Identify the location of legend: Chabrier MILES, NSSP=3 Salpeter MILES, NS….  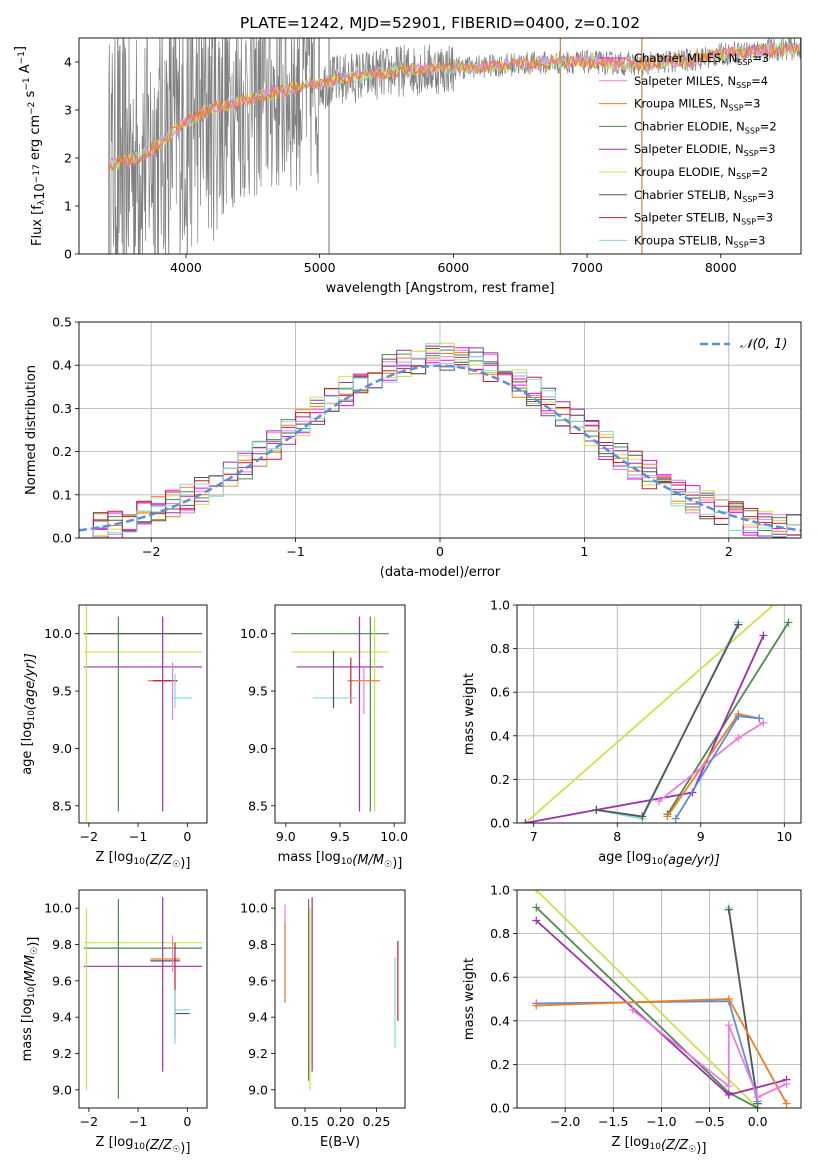
(688, 150).